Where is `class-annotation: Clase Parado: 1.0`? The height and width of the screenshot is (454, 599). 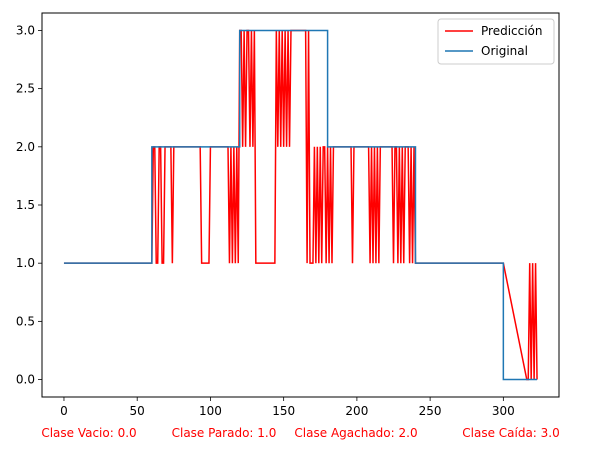 class-annotation: Clase Parado: 1.0 is located at coordinates (224, 433).